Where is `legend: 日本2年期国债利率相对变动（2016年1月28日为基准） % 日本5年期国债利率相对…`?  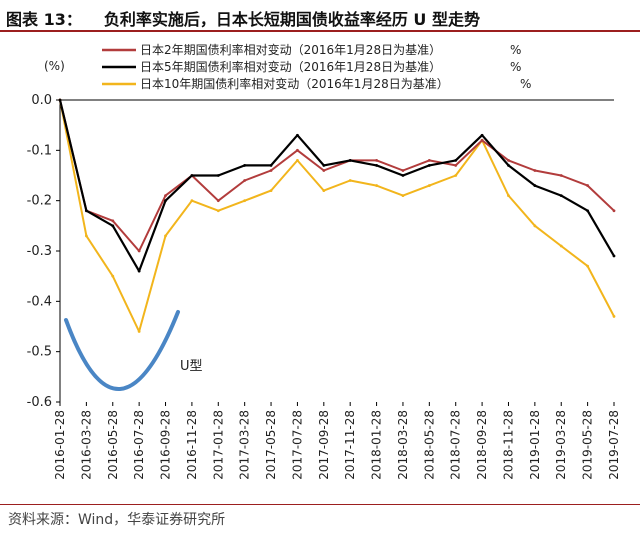
legend: 日本2年期国债利率相对变动（2016年1月28日为基准） % 日本5年期国债利率相对… is located at coordinates (316, 66).